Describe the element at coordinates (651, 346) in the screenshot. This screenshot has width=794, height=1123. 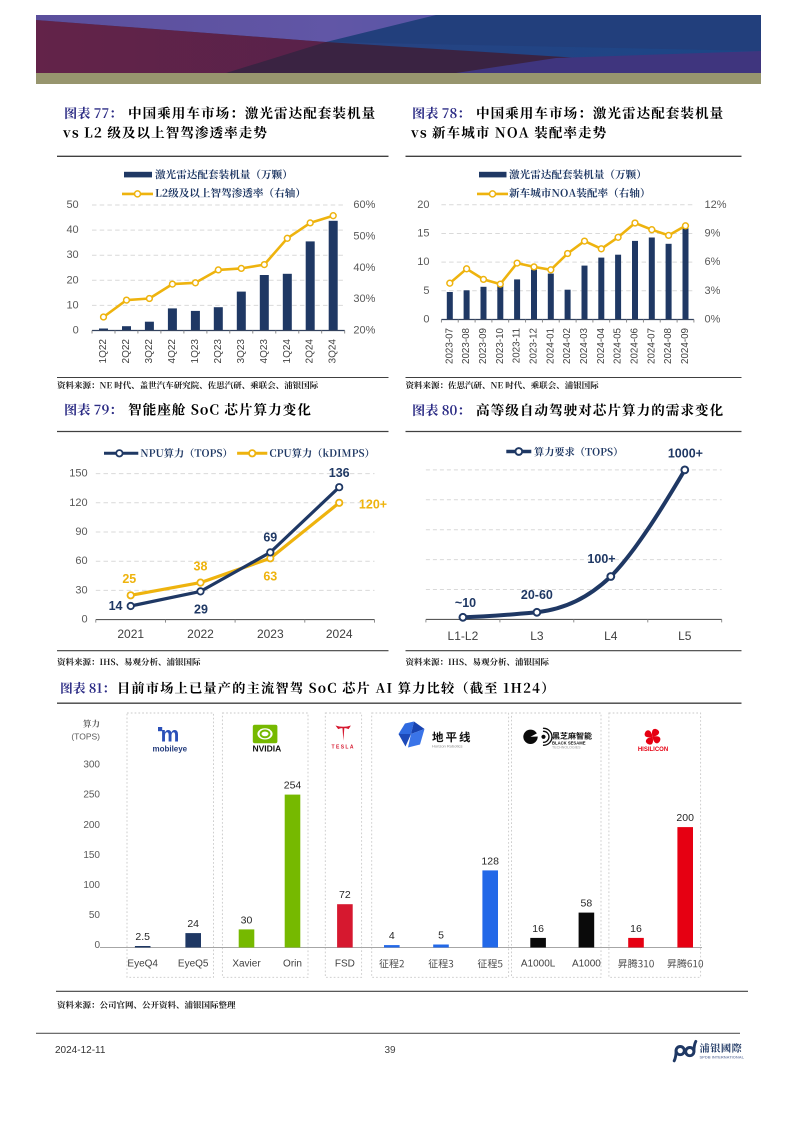
I see `svg-text: 2024-07` at that location.